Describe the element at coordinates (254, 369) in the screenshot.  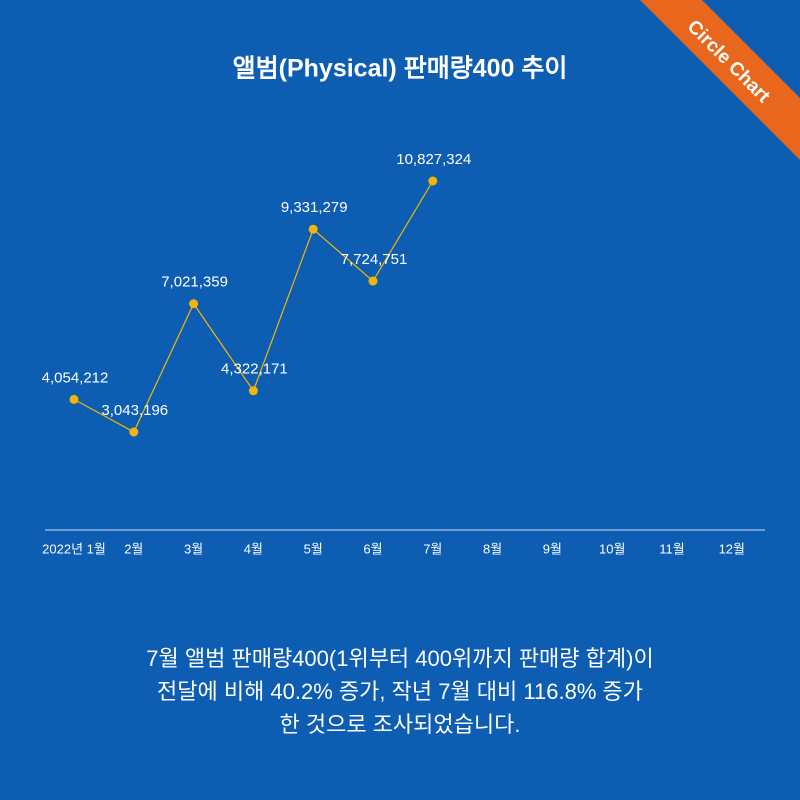
I see `data-label: 4,322,171` at that location.